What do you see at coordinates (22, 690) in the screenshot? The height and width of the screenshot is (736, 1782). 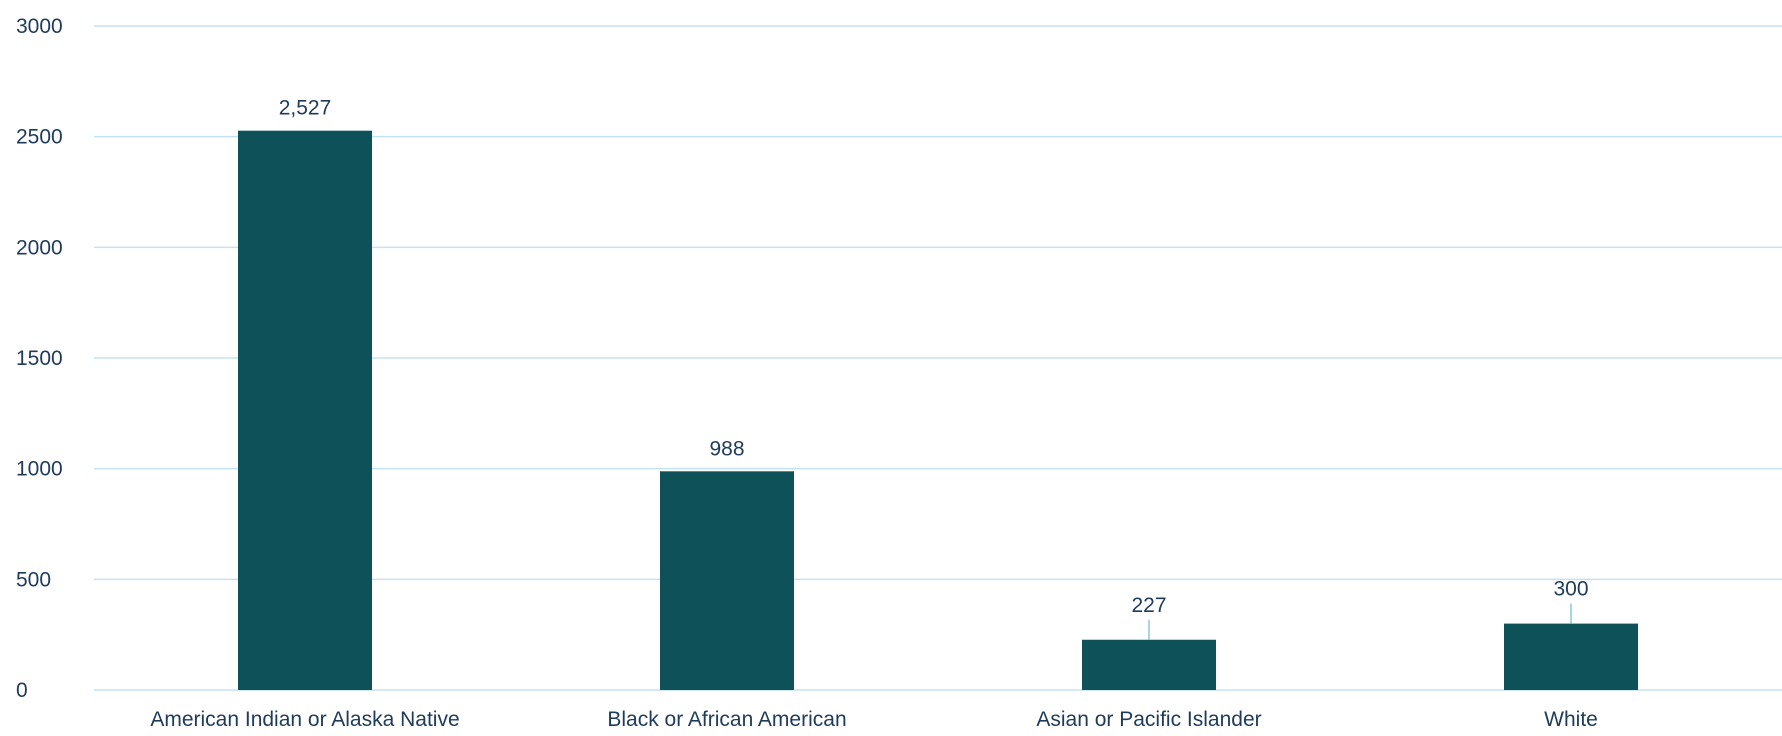 I see `y-tick-label: 0` at bounding box center [22, 690].